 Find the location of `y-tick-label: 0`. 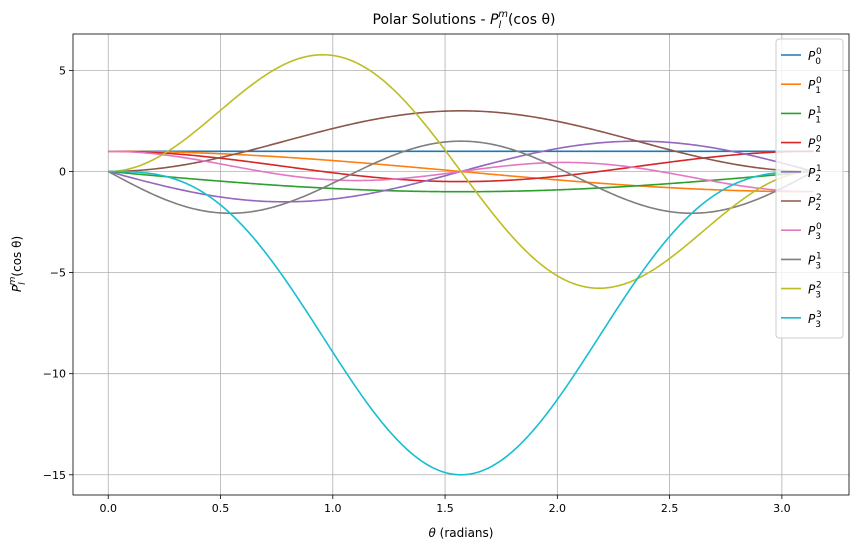

y-tick-label: 0 is located at coordinates (62, 171).